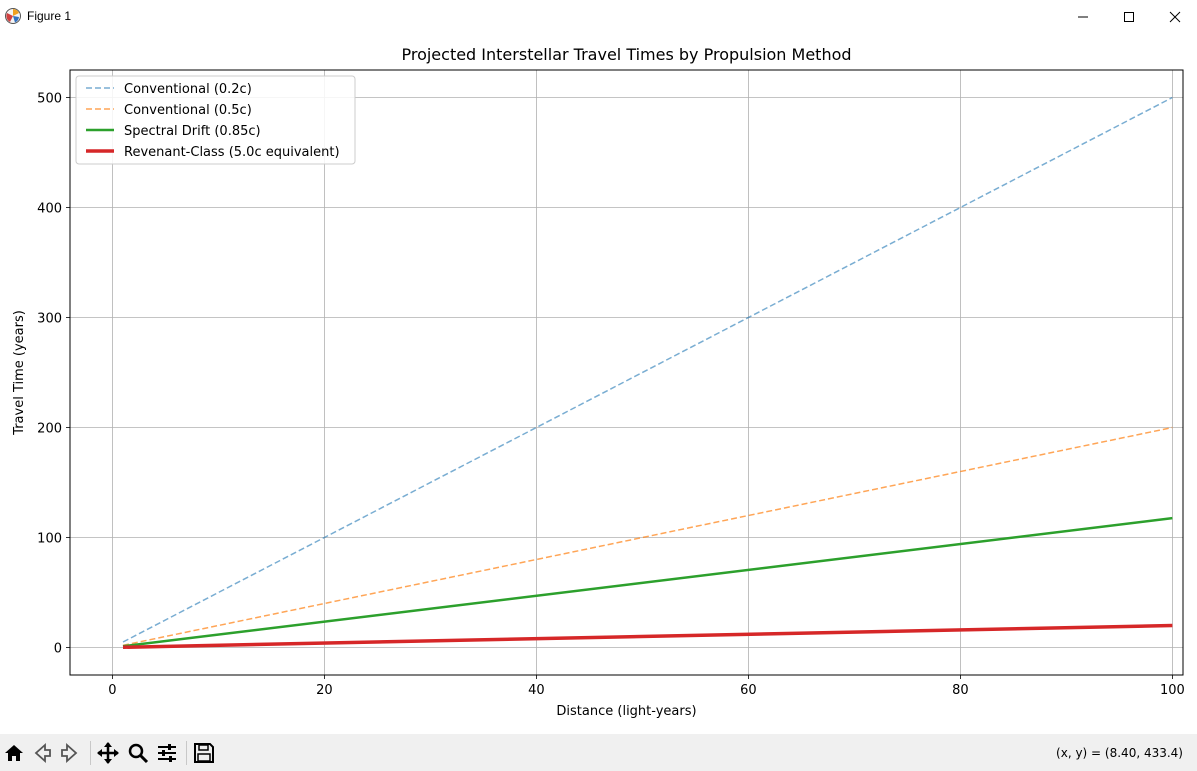 Image resolution: width=1197 pixels, height=771 pixels. I want to click on close-button, so click(1174, 16).